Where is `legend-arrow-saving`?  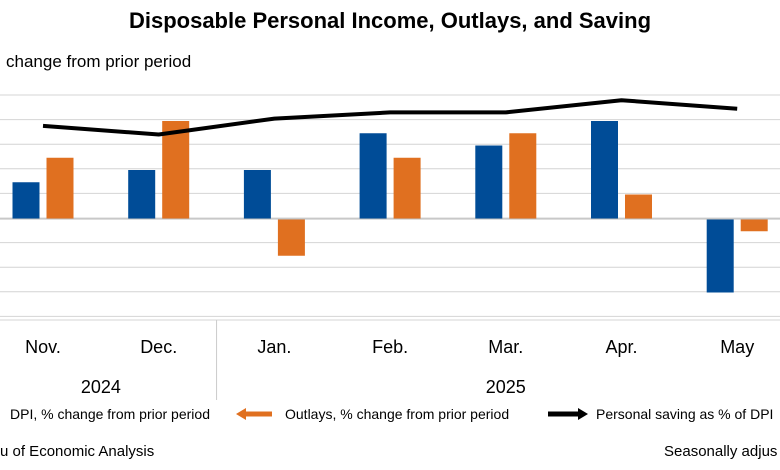 legend-arrow-saving is located at coordinates (583, 414).